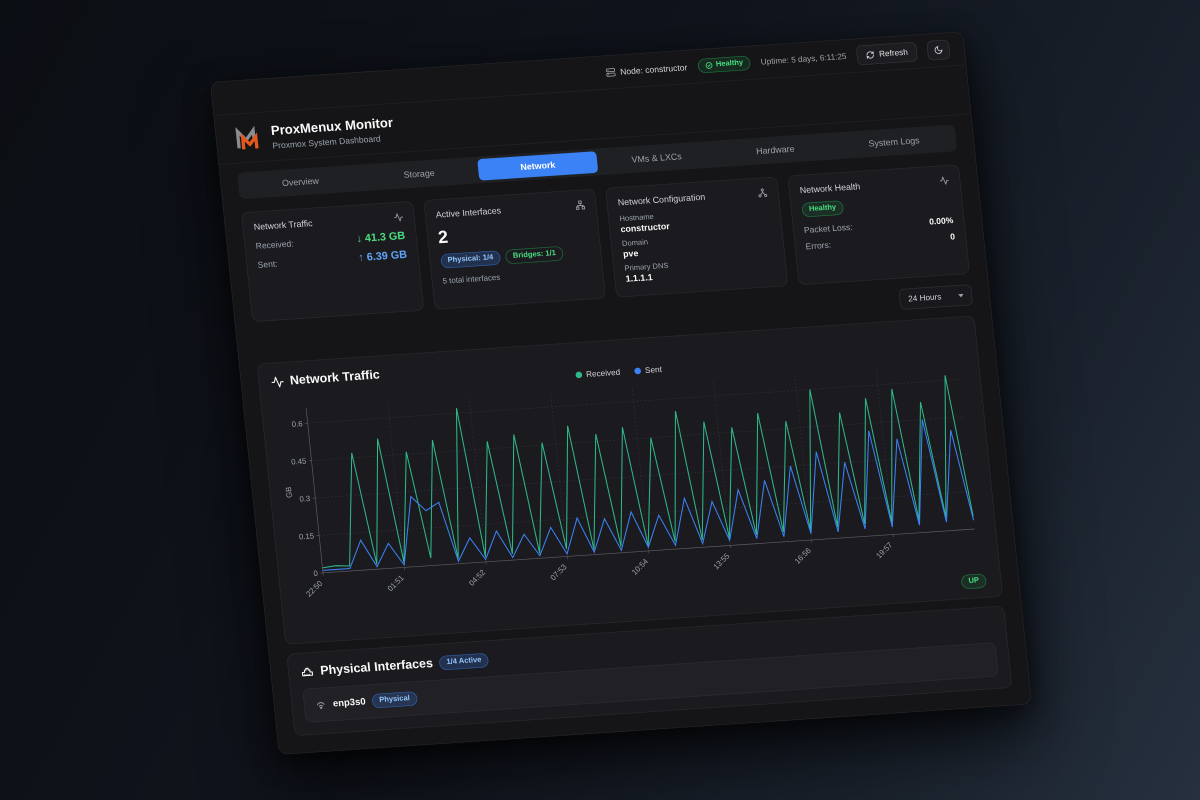  I want to click on card-title: Network Configuration, so click(661, 199).